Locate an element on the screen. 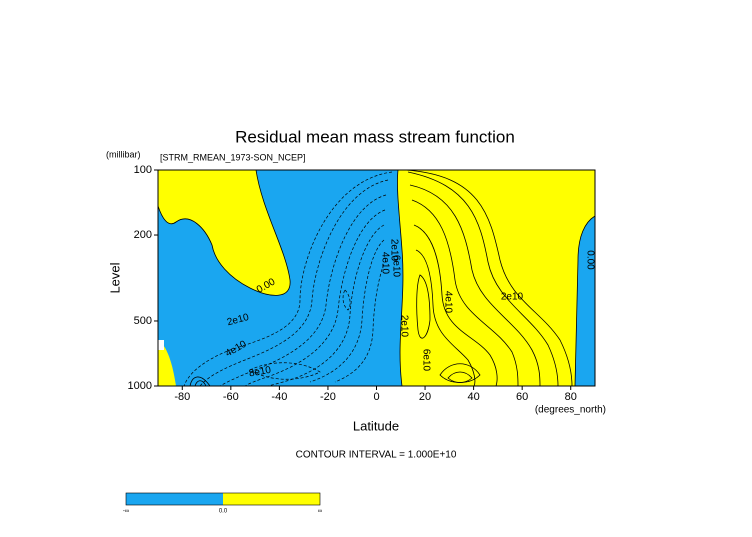 The image size is (752, 537). colorbar-frame is located at coordinates (223, 499).